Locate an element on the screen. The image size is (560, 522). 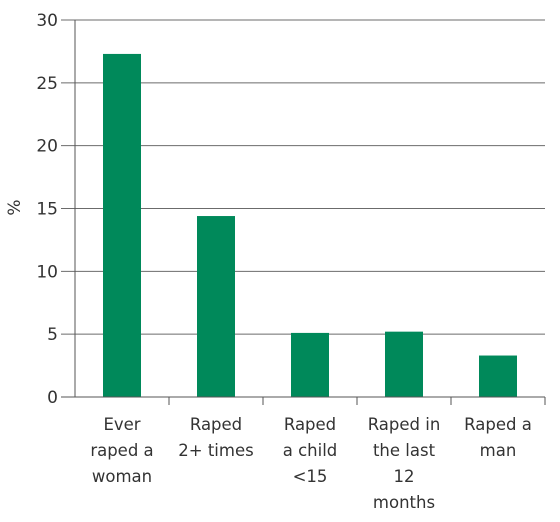
y-tick-label: 10 is located at coordinates (47, 272).